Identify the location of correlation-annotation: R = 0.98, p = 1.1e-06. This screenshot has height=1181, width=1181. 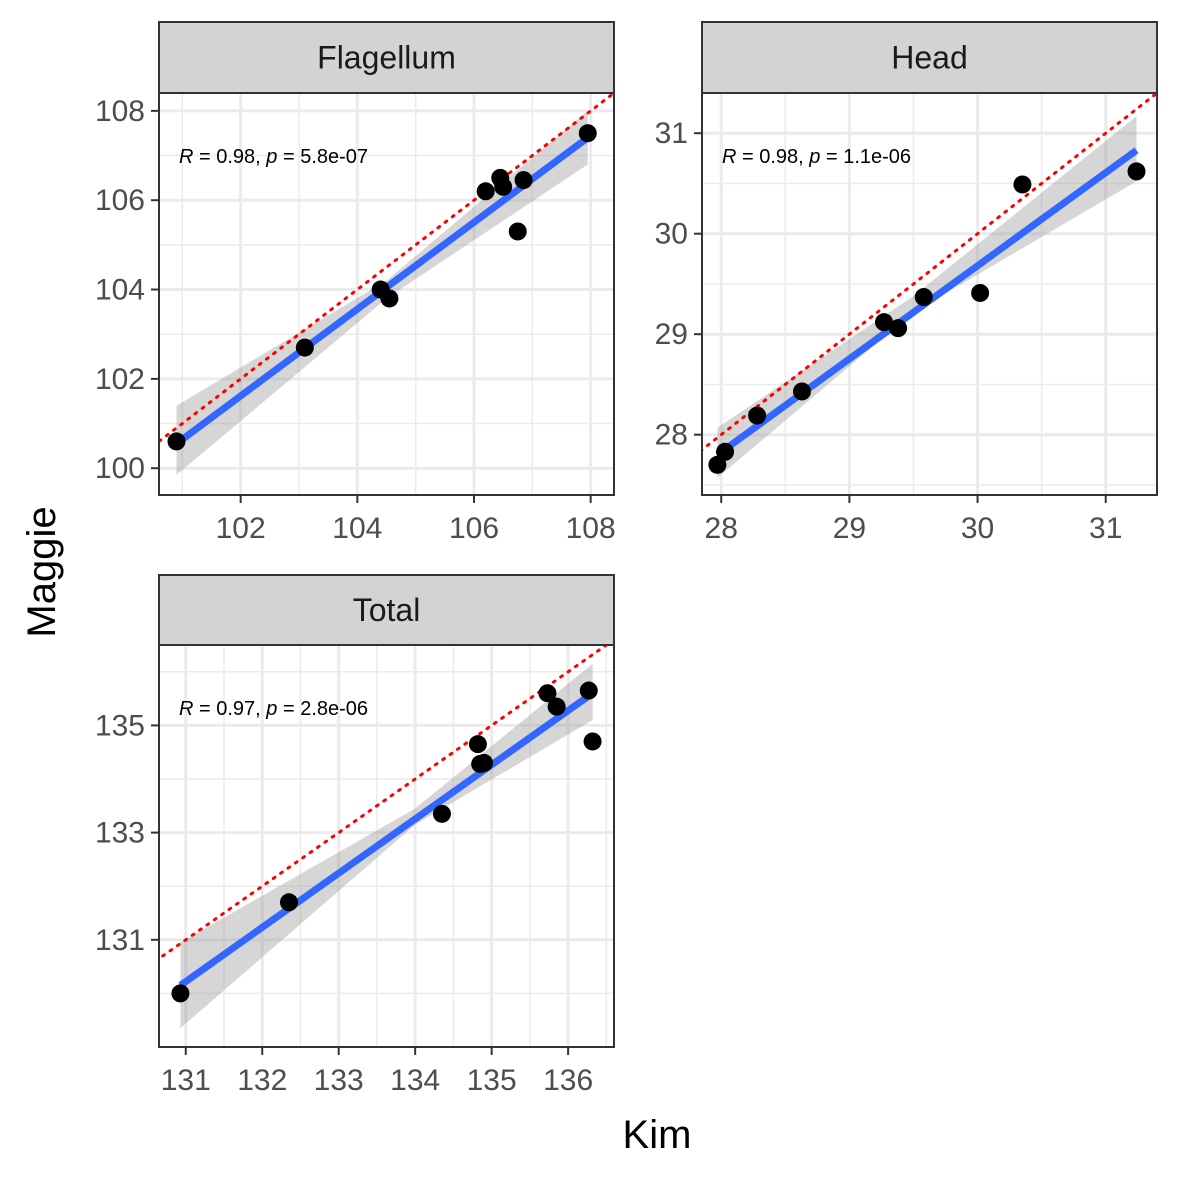
(816, 157).